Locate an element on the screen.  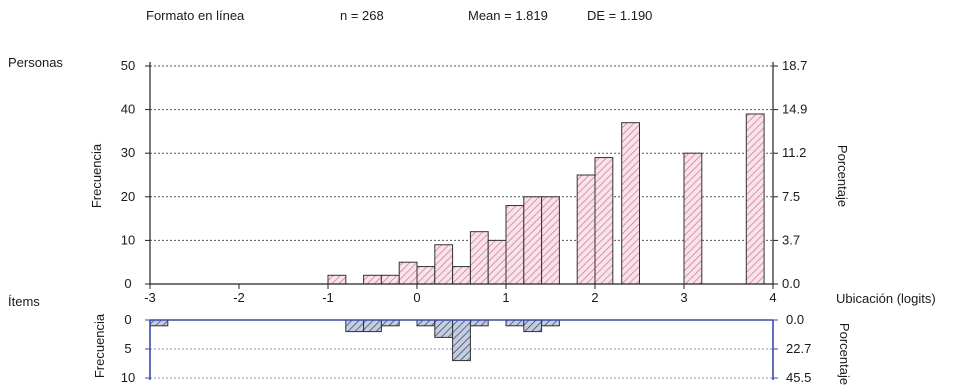
items-panel-title: Ítems is located at coordinates (24, 301).